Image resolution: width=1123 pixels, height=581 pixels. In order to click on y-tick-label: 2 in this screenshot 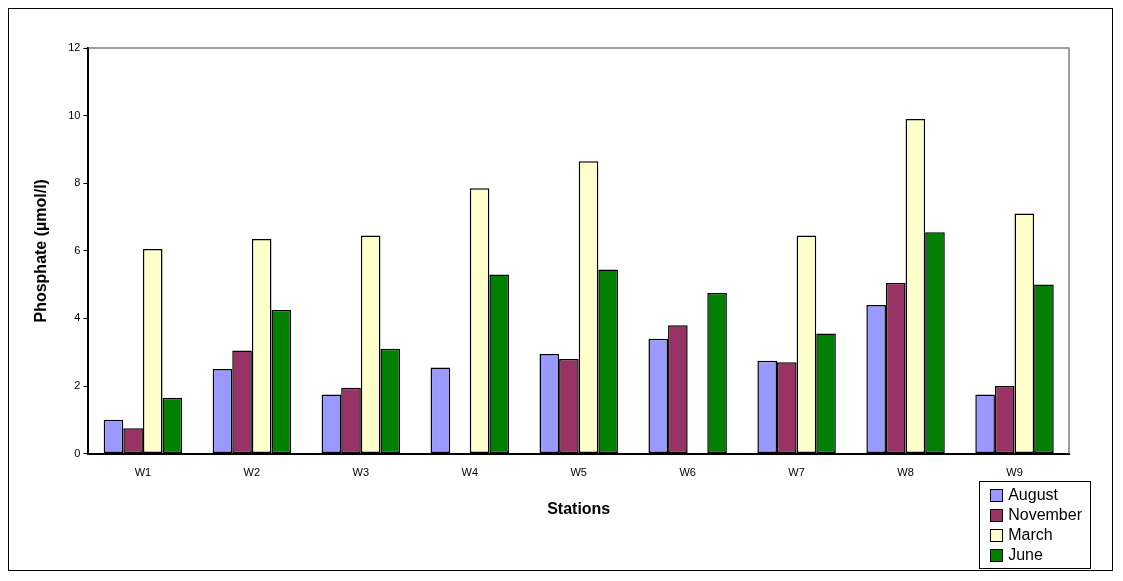, I will do `click(77, 385)`.